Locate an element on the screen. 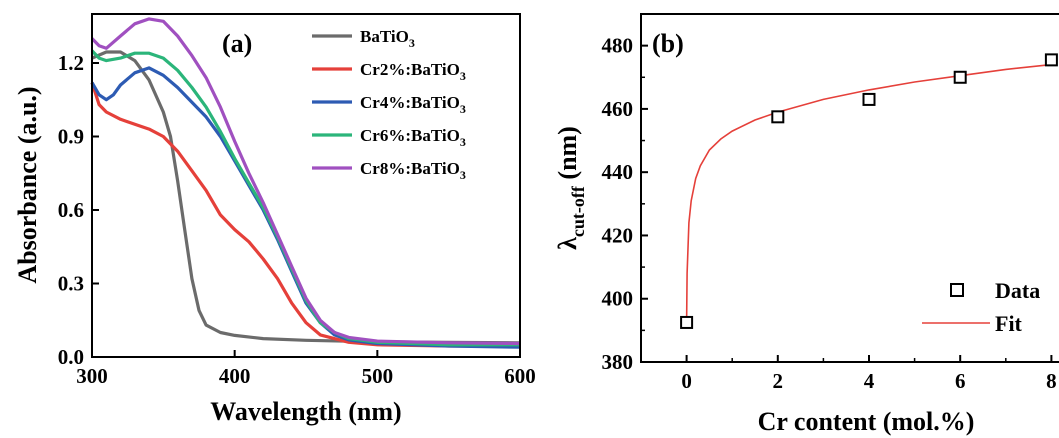 This screenshot has width=1059, height=438. panel-b-y-tick-label: 400 is located at coordinates (618, 299).